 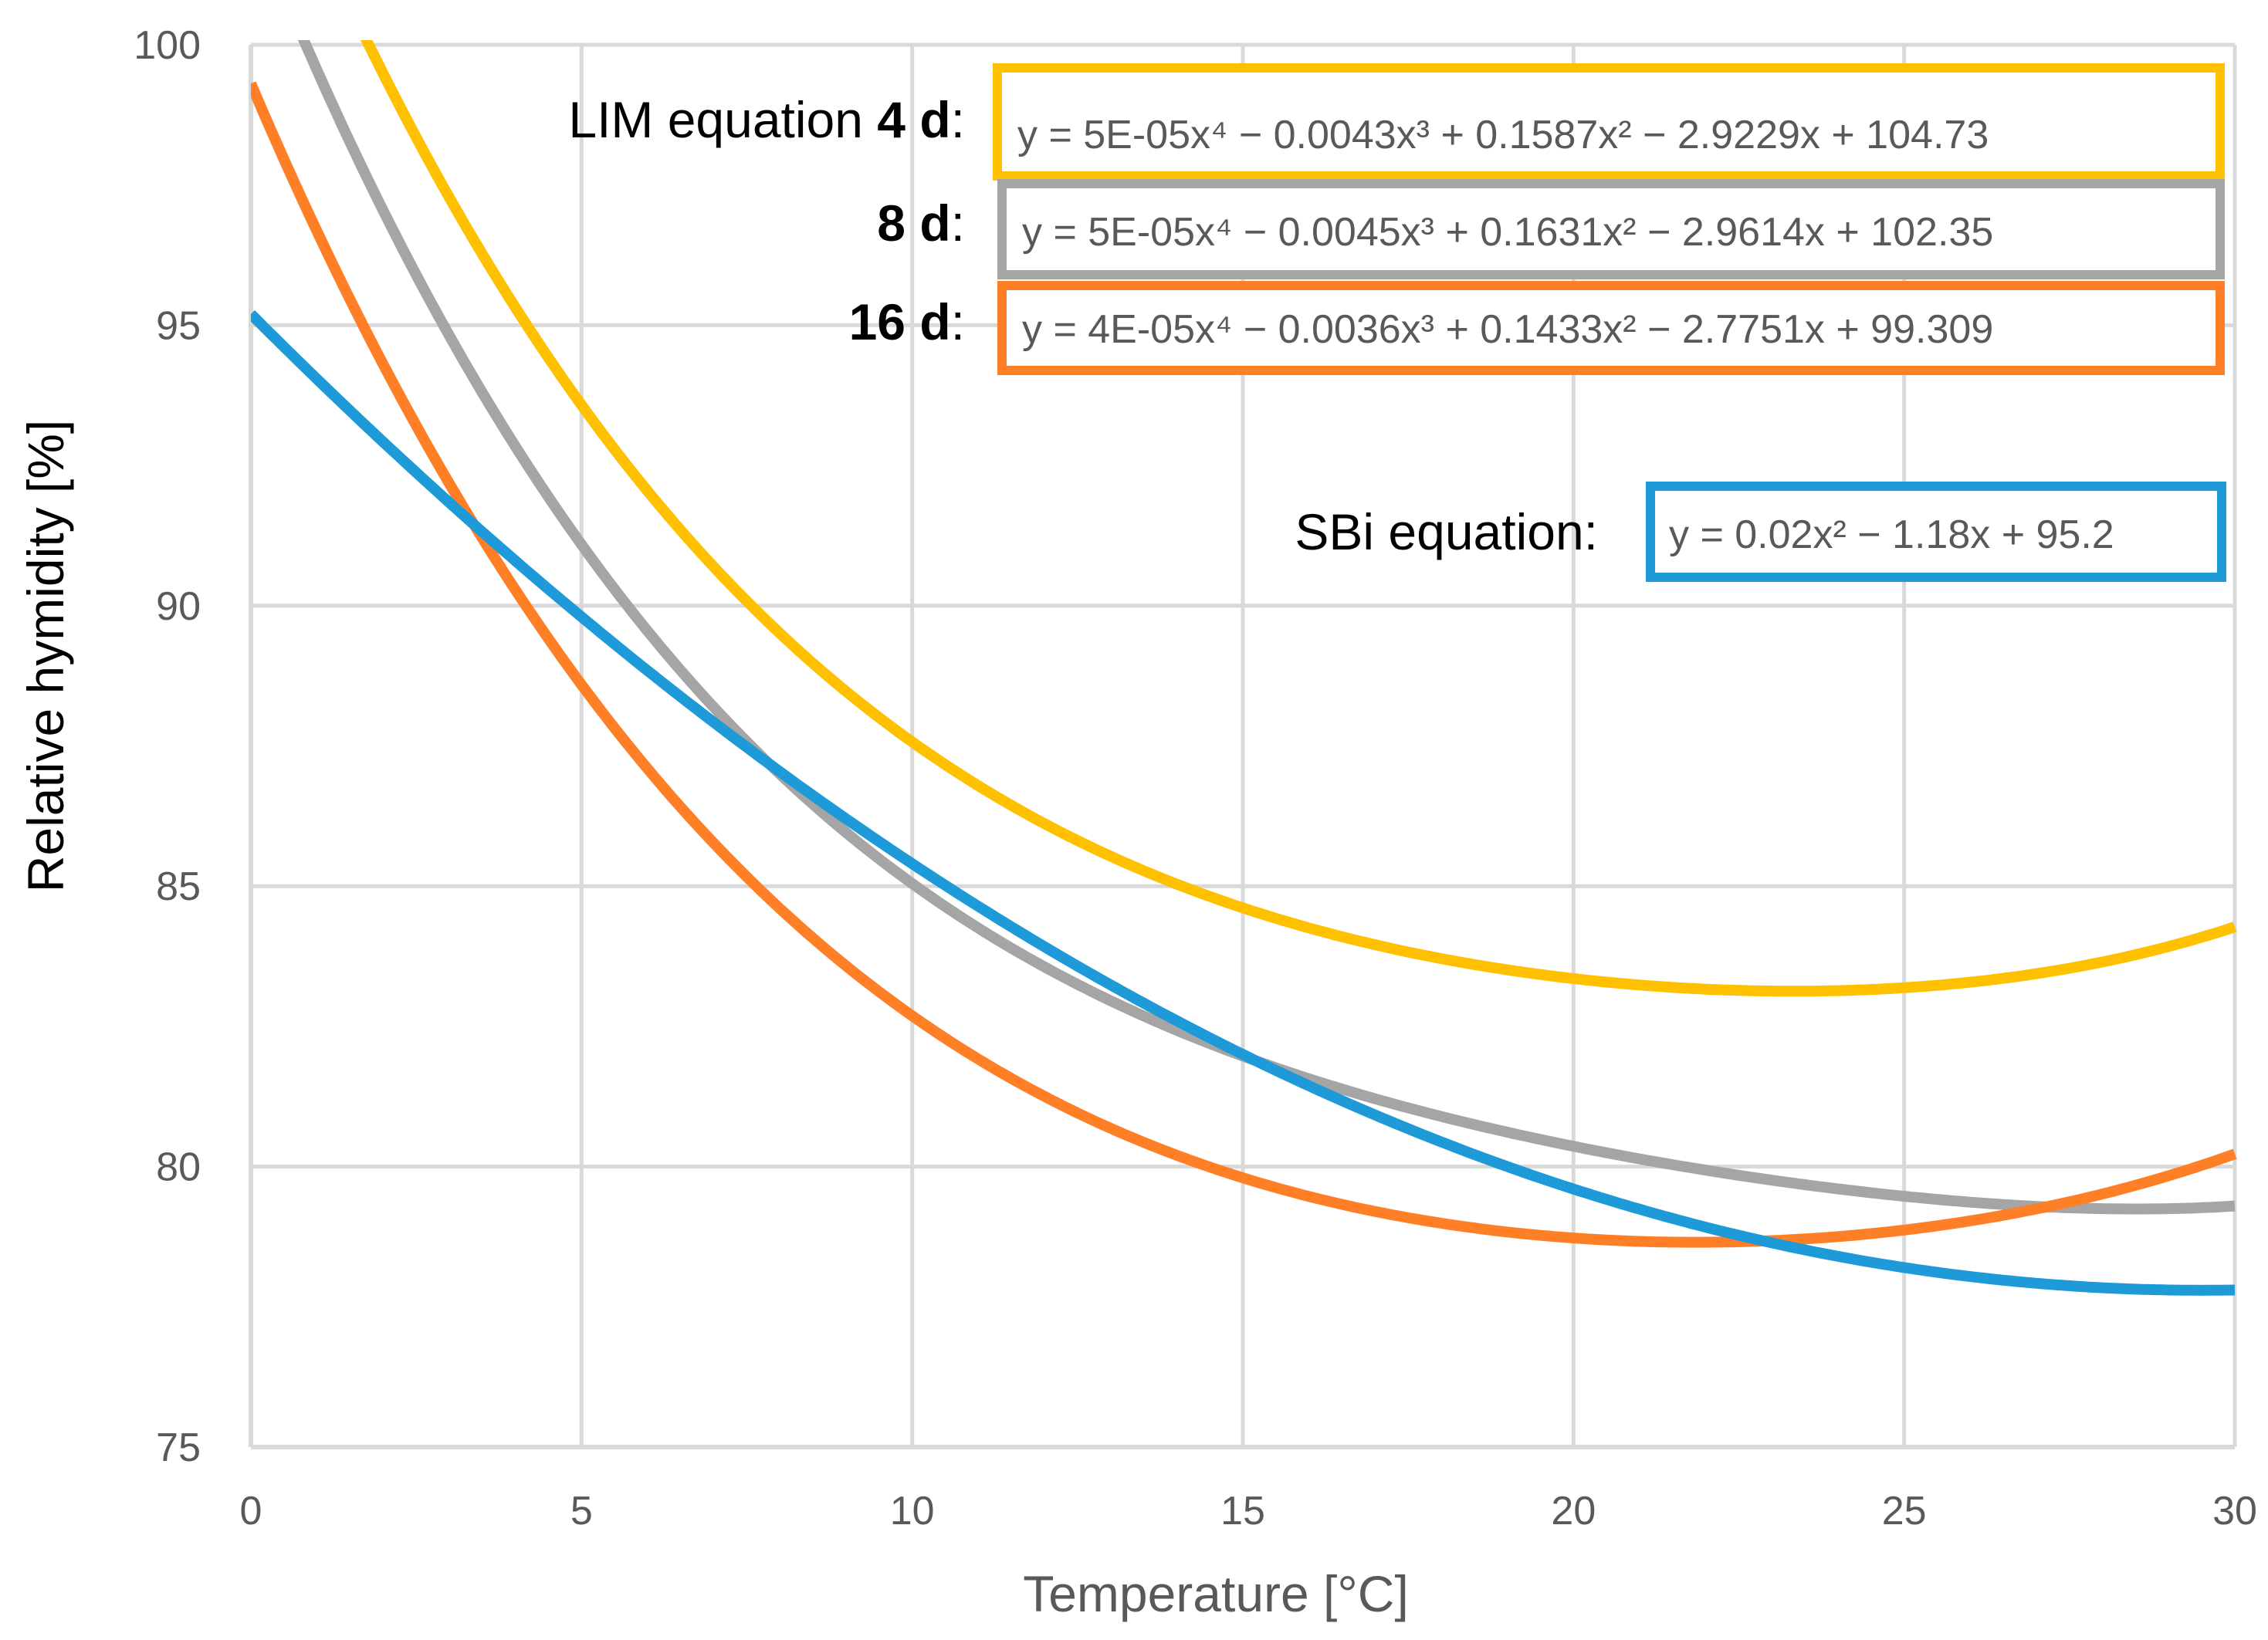 I want to click on lim-prefix: LIM equation, so click(x=722, y=119).